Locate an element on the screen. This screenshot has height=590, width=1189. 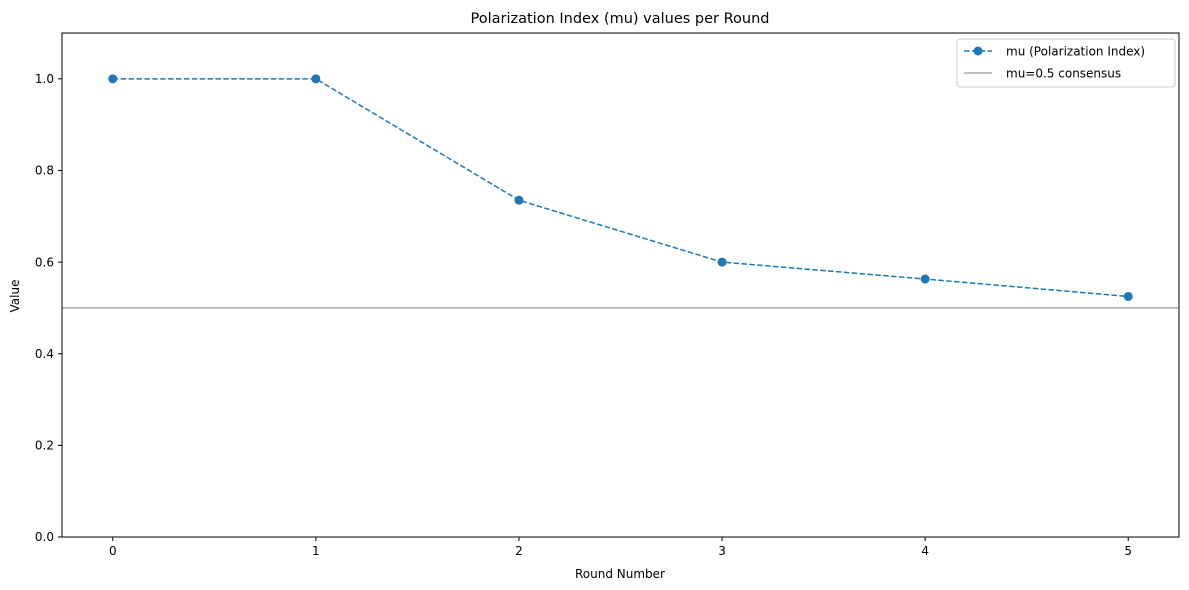
x-tick-label: 3 is located at coordinates (722, 551).